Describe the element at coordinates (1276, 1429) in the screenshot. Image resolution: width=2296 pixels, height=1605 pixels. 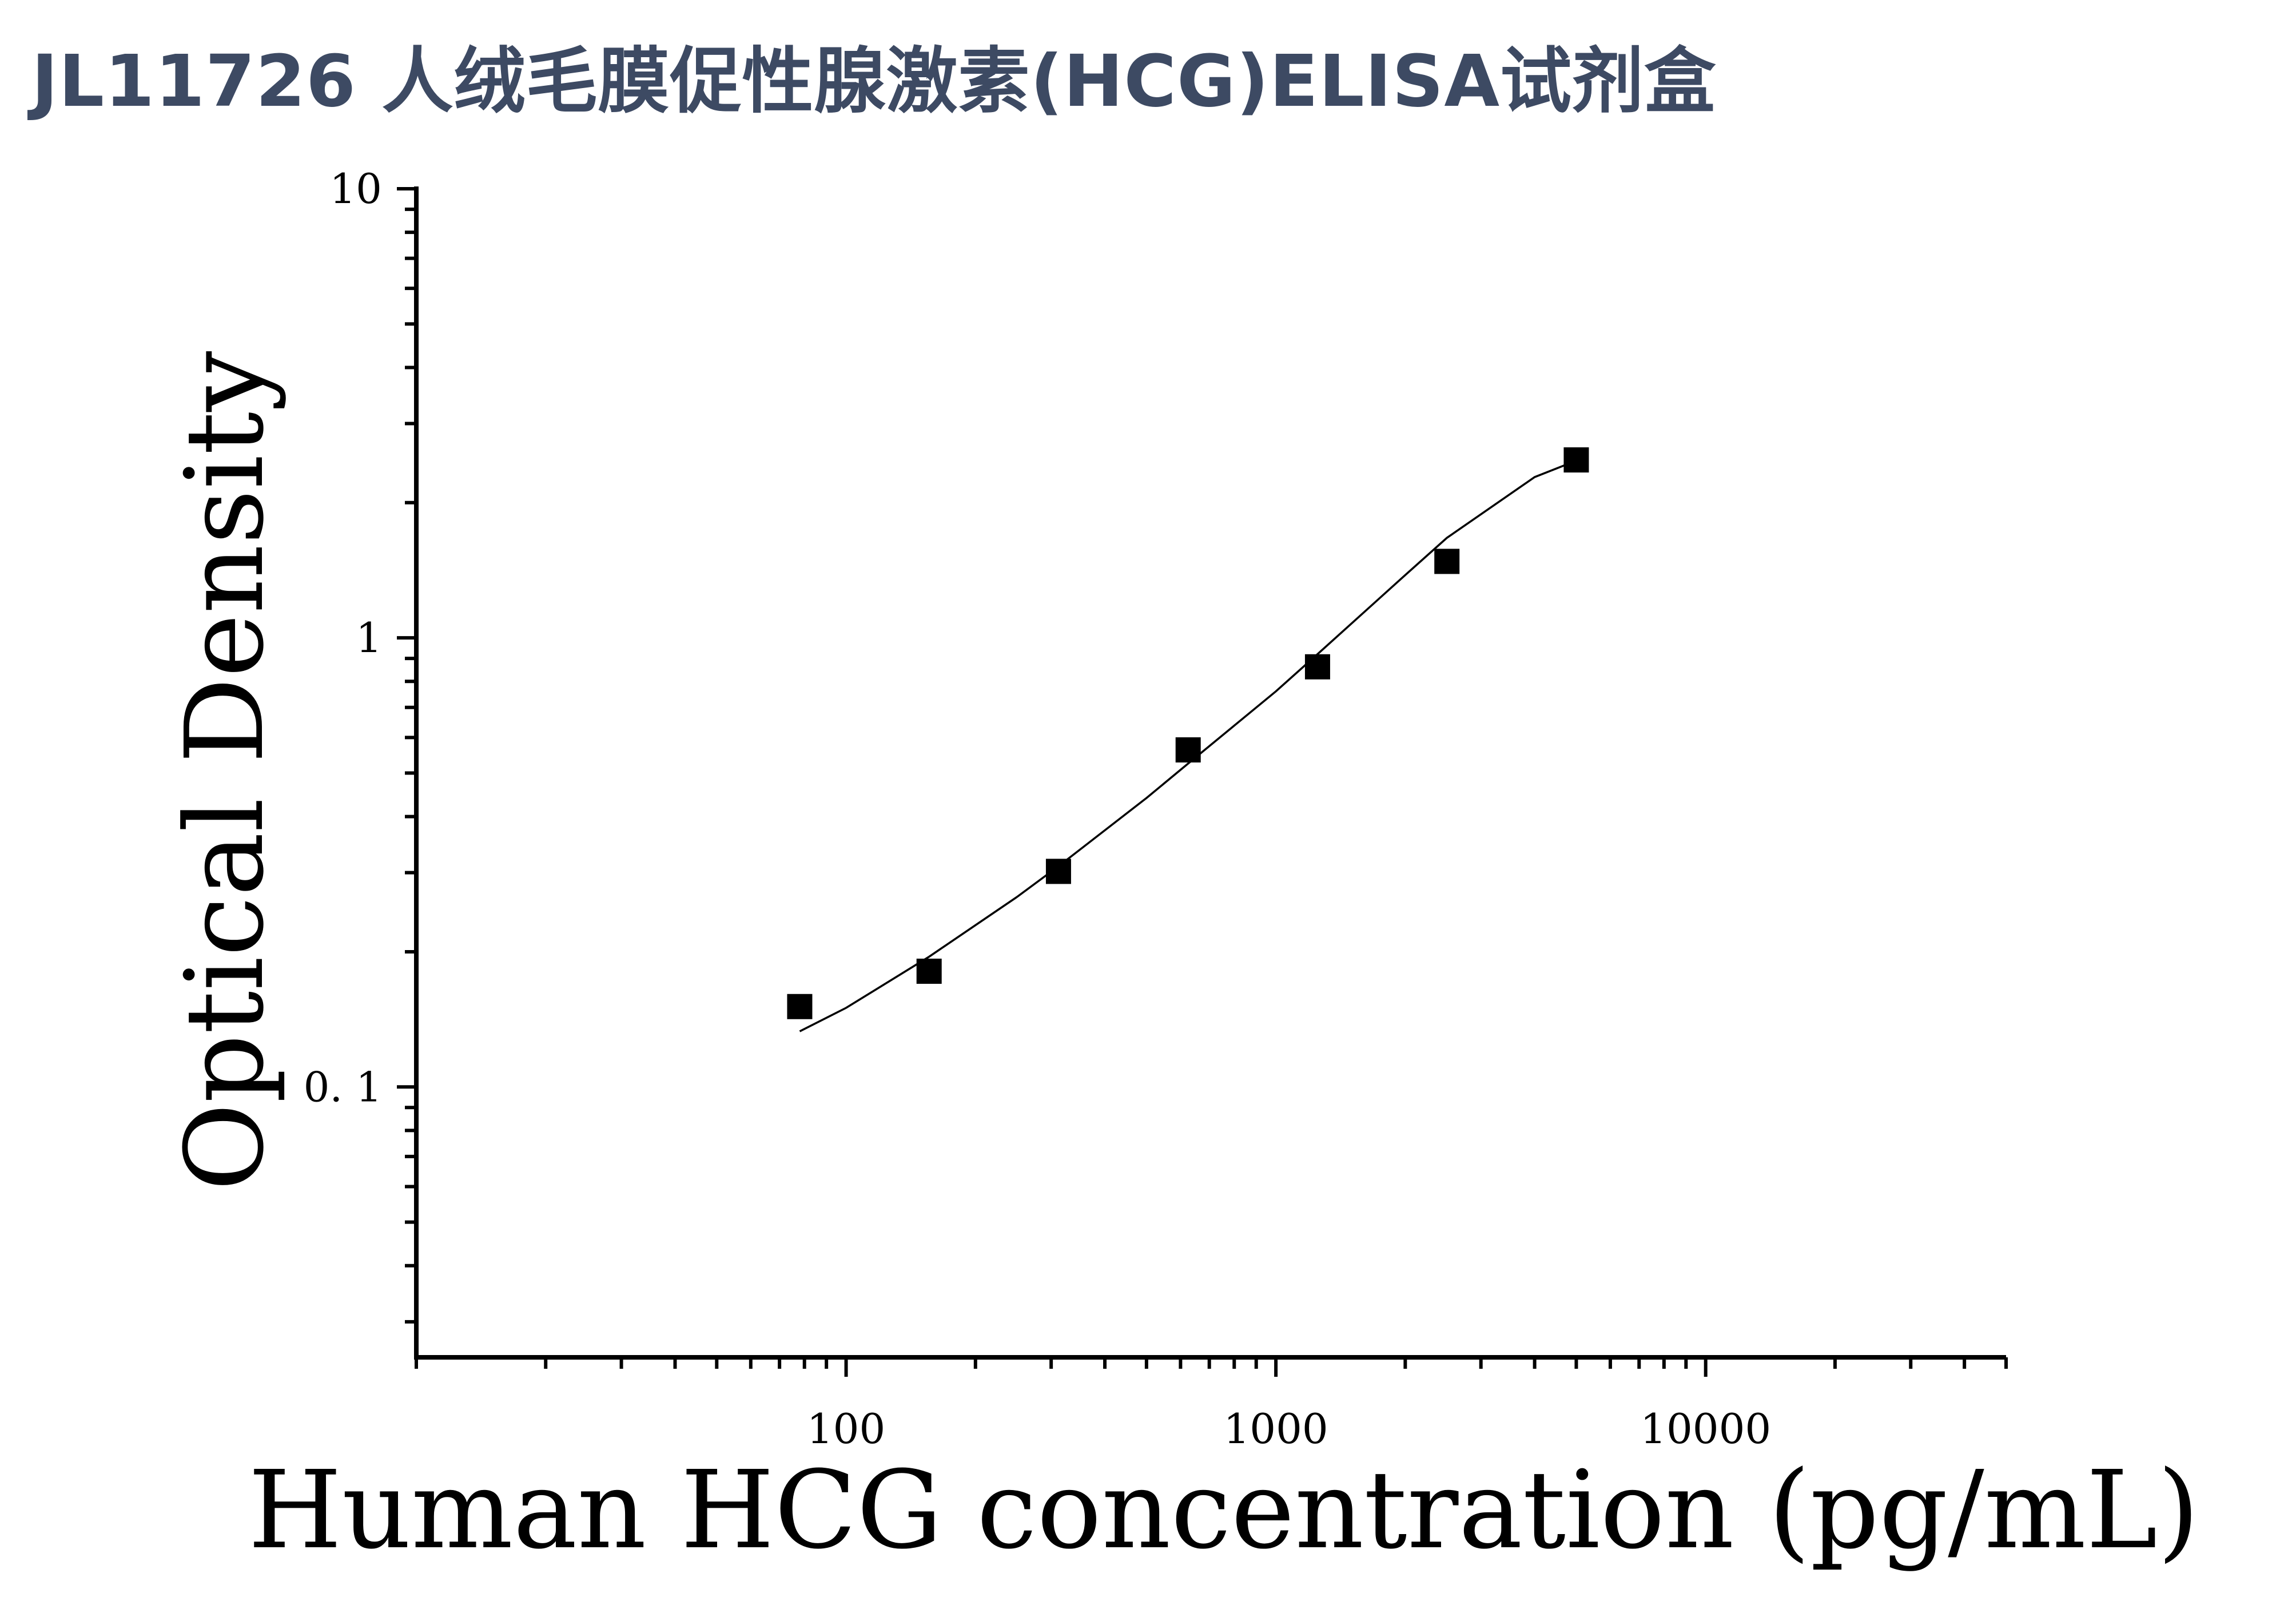
I see `x-tick-label: 1000` at that location.